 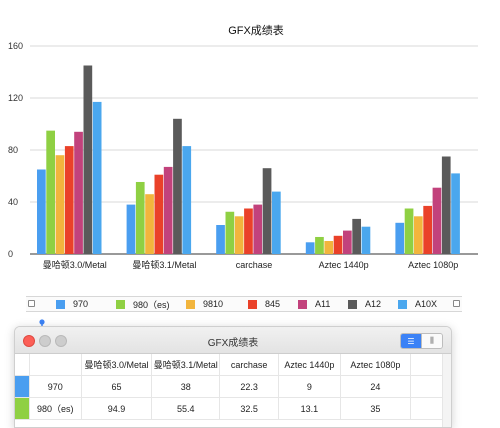 I want to click on legend-item: A10X, so click(x=417, y=304).